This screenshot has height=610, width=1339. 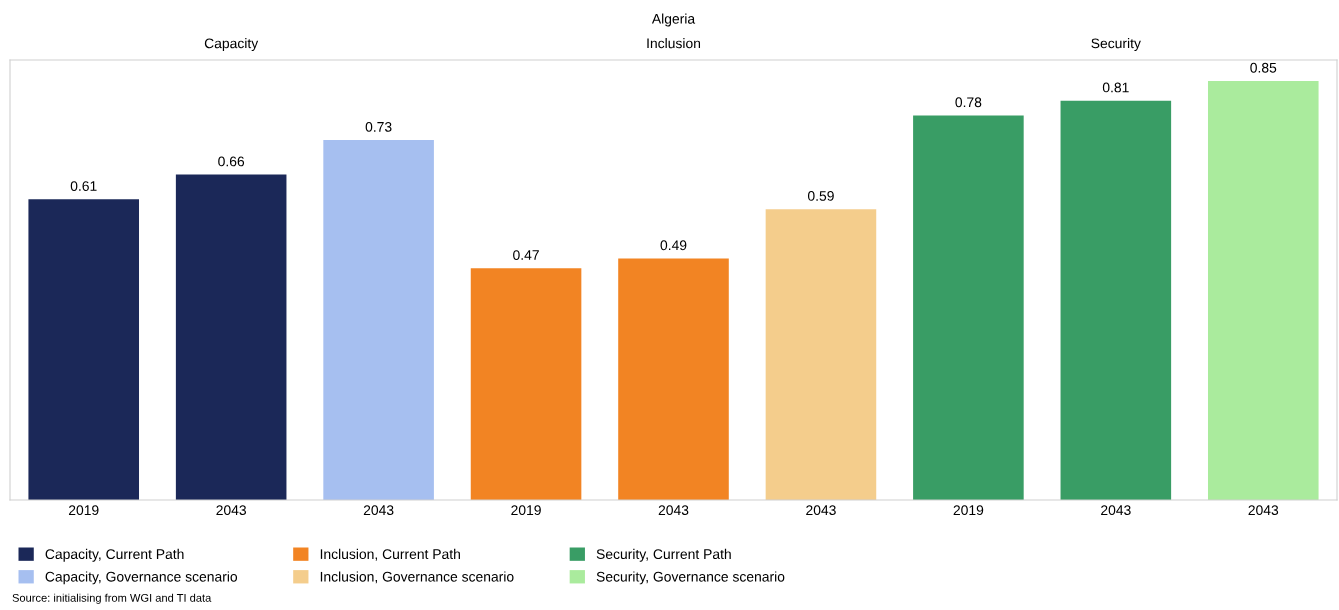 I want to click on legend-label: Capacity, Governance scenario, so click(x=141, y=578).